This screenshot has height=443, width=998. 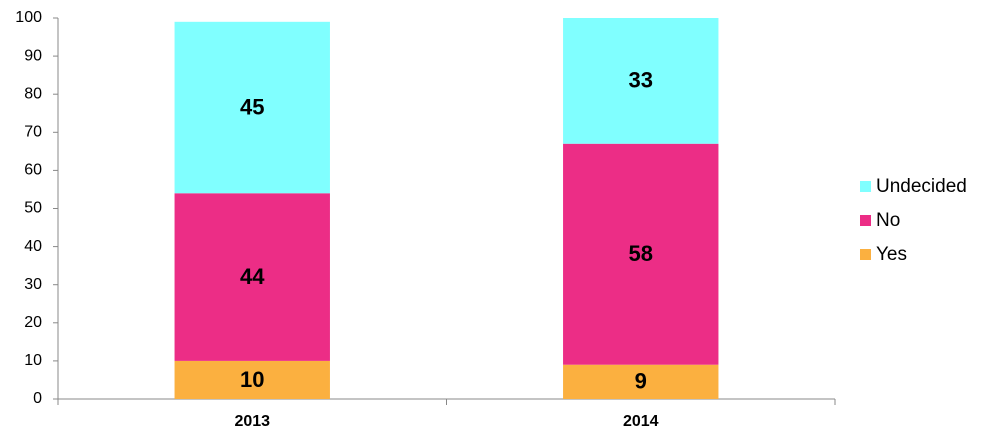 What do you see at coordinates (641, 421) in the screenshot?
I see `x-tick-label: 2014` at bounding box center [641, 421].